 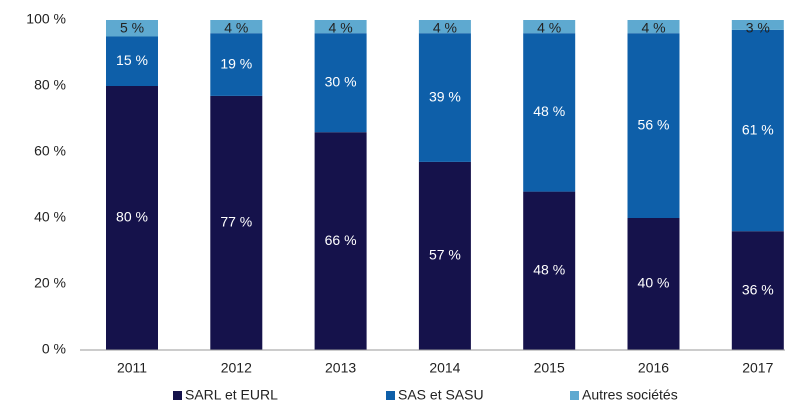 I want to click on legend-label: SARL et EURL, so click(x=231, y=395).